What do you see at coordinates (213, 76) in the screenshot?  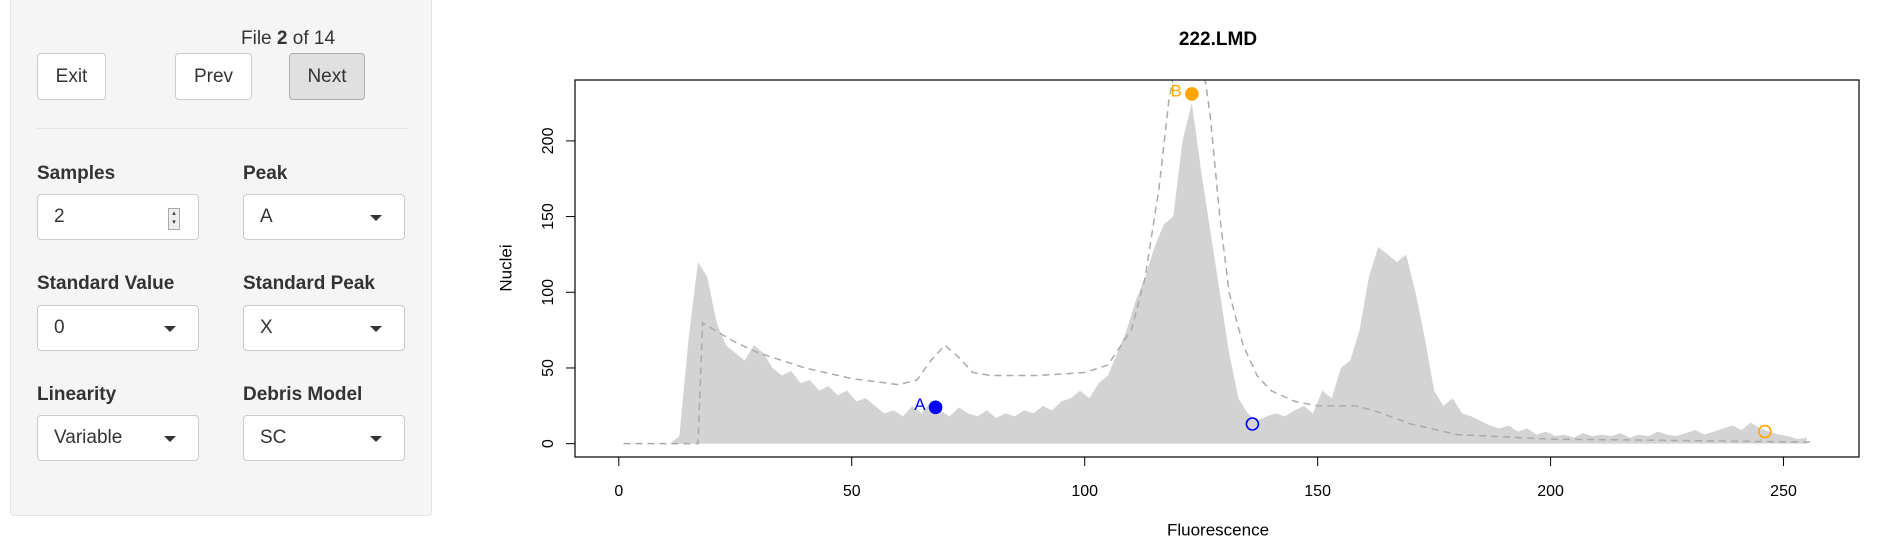 I see `prev-button: Prev` at bounding box center [213, 76].